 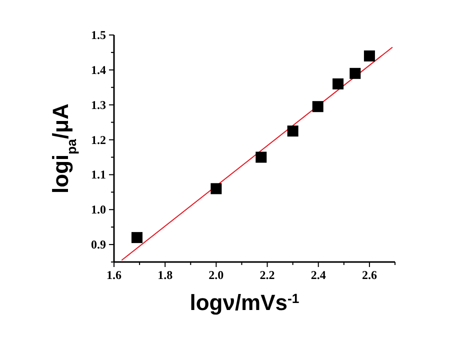 I want to click on x-axis-title: logν/mVs$^{-1}$, so click(x=245, y=302).